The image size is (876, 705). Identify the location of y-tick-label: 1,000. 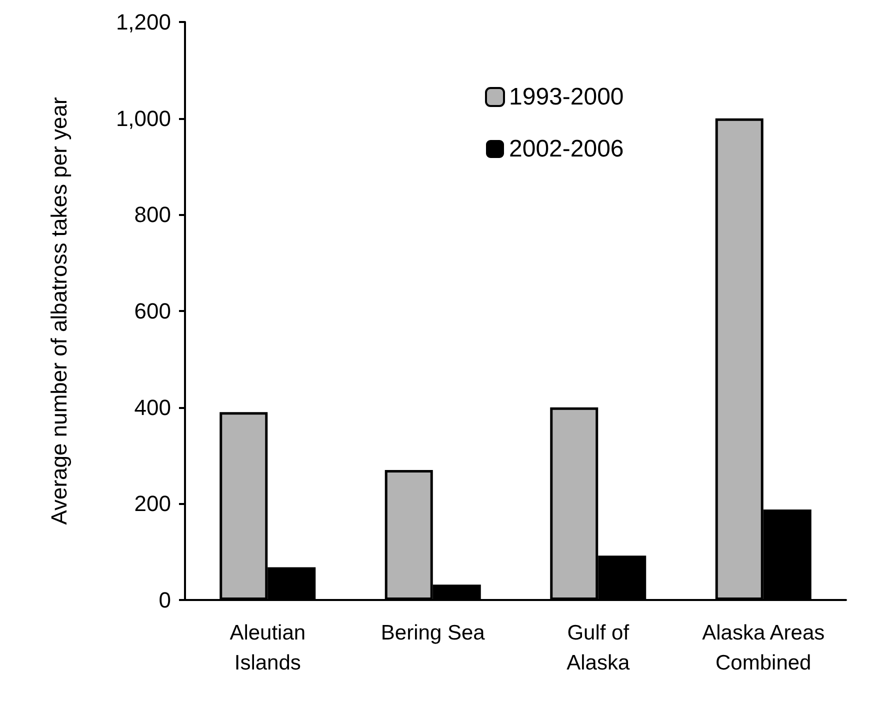
(143, 118).